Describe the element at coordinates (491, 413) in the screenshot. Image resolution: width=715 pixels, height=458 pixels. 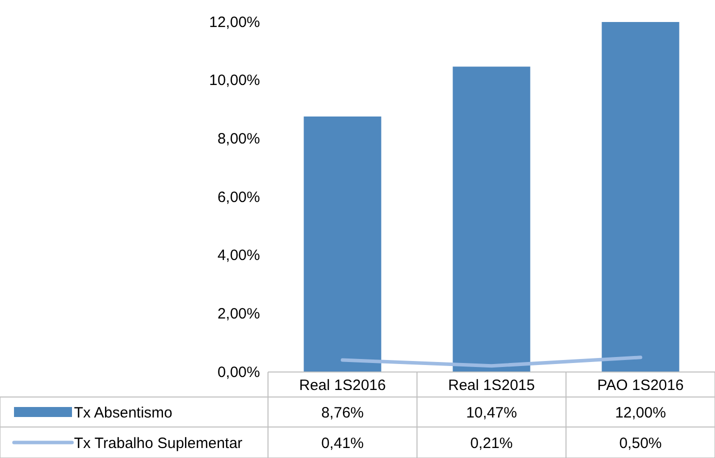
I see `data-label: 10,47%` at that location.